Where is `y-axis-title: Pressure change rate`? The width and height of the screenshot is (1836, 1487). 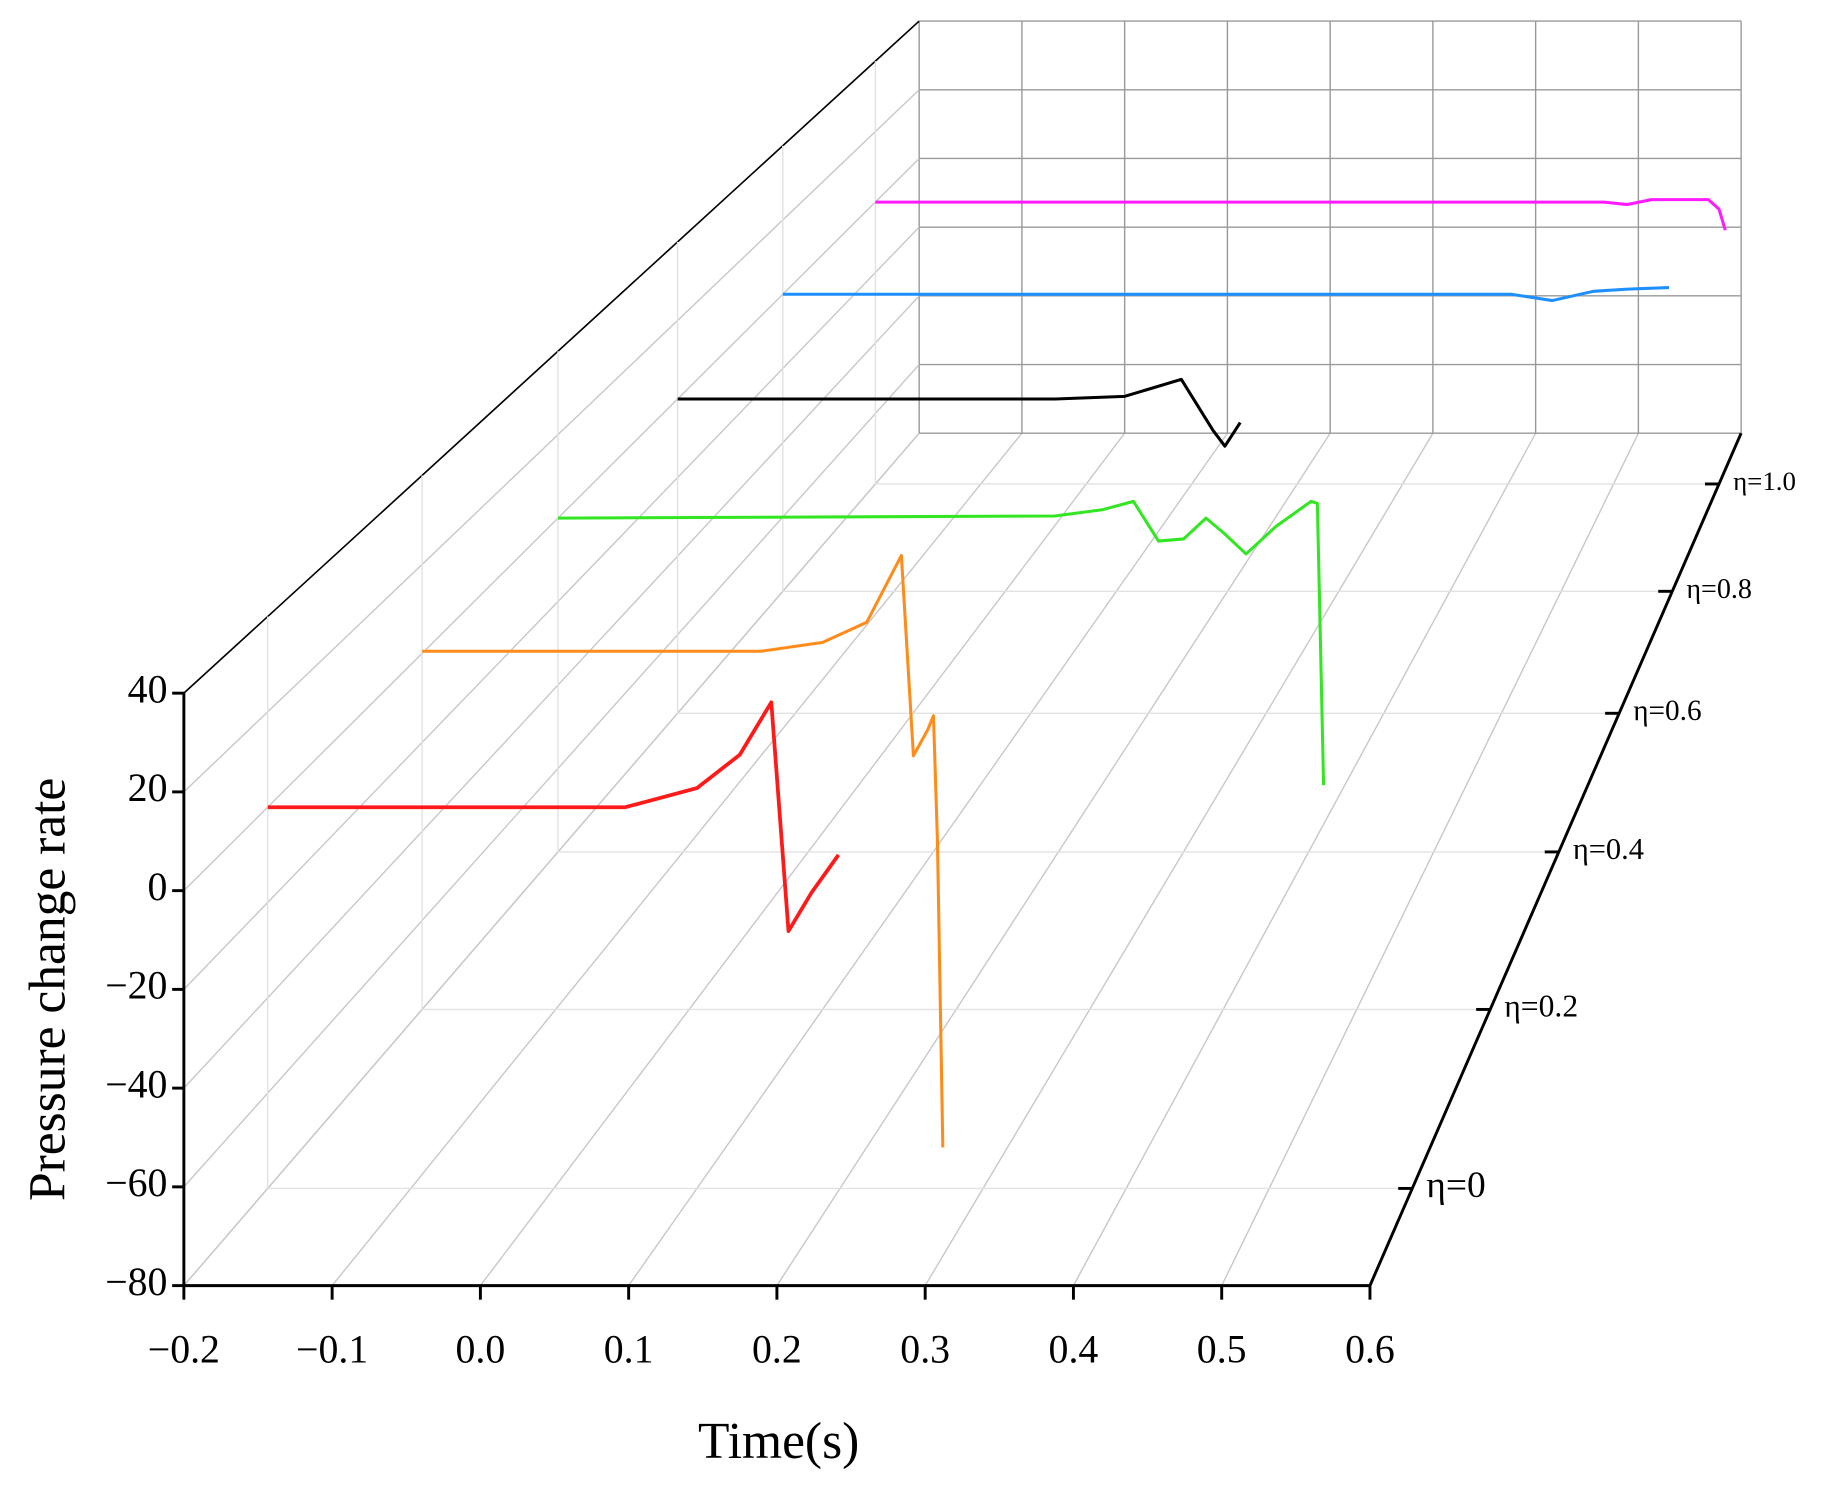
y-axis-title: Pressure change rate is located at coordinates (48, 989).